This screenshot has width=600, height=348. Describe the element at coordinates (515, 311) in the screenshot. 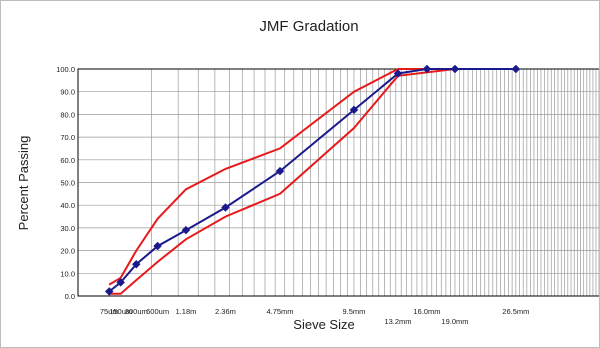

I see `x-tick-label: 26.5mm` at that location.